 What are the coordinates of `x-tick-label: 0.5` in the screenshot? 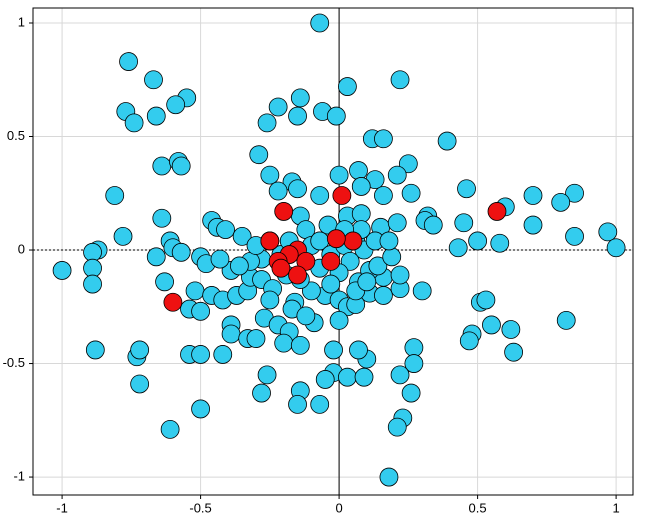 It's located at (478, 507).